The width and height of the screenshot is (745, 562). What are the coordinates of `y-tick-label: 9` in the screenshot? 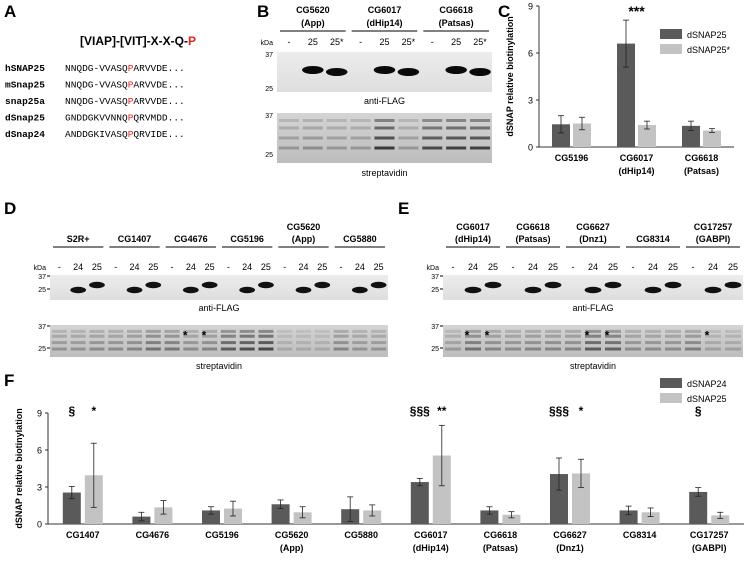 It's located at (39, 414).